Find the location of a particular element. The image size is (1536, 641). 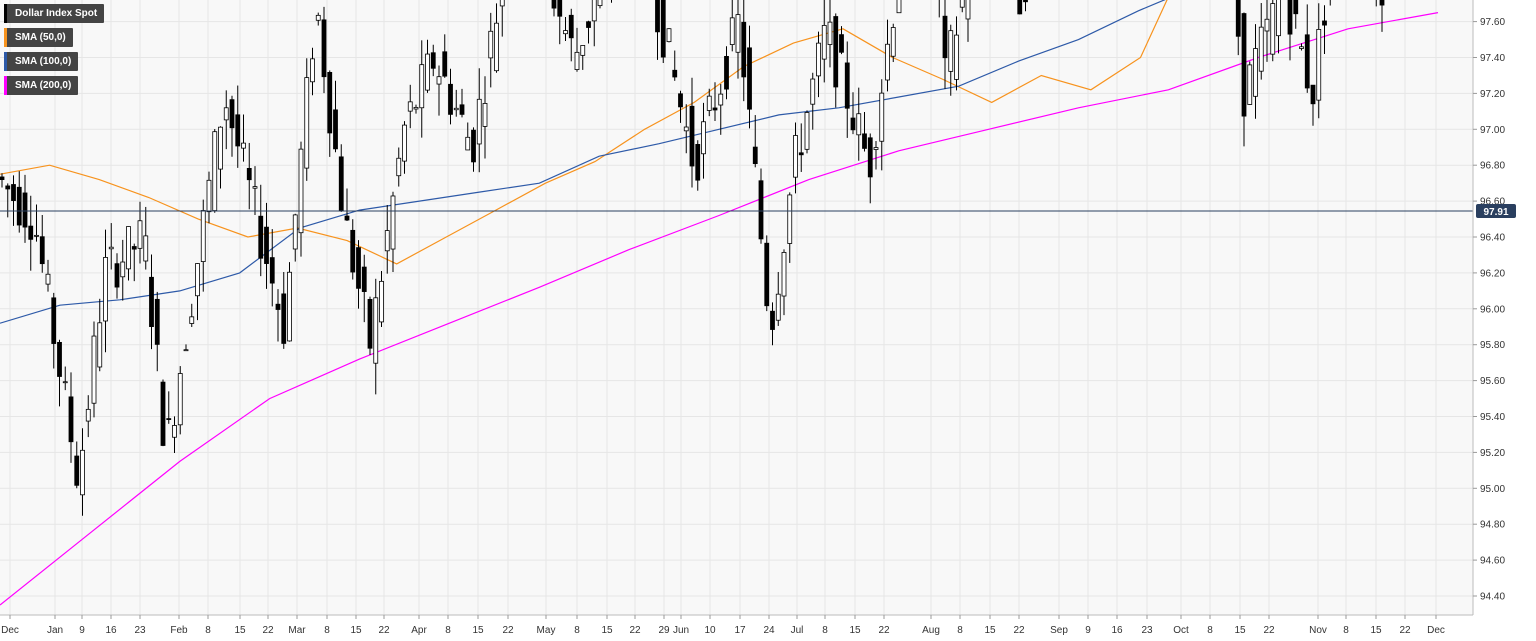

legend-item-sma-200: SMA (200,0) is located at coordinates (41, 85).